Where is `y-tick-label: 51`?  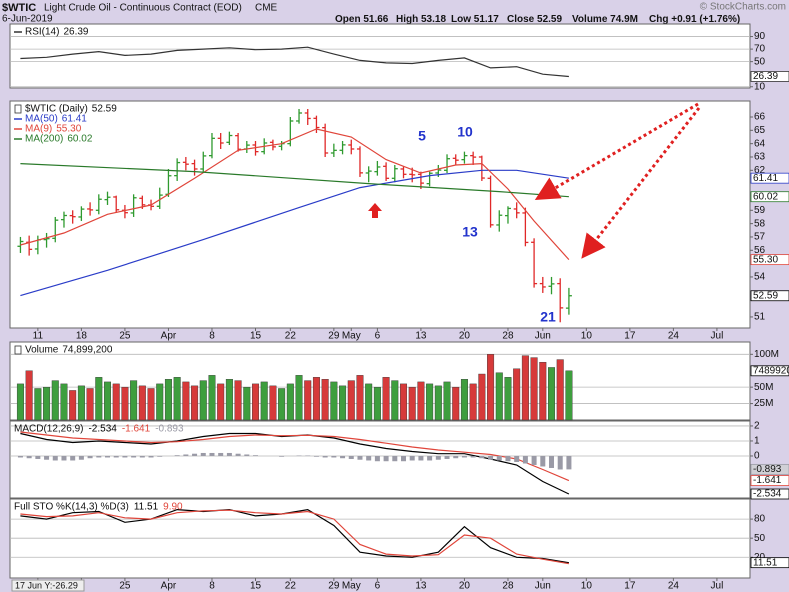
y-tick-label: 51 is located at coordinates (760, 317).